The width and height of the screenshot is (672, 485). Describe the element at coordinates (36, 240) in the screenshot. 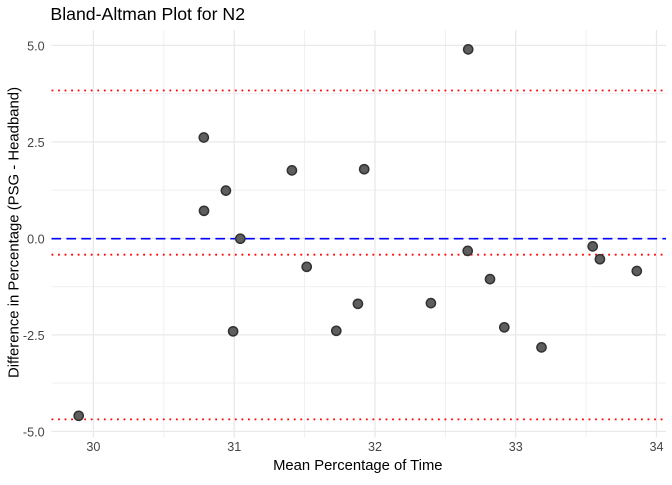

I see `svg-text: 0.0` at that location.